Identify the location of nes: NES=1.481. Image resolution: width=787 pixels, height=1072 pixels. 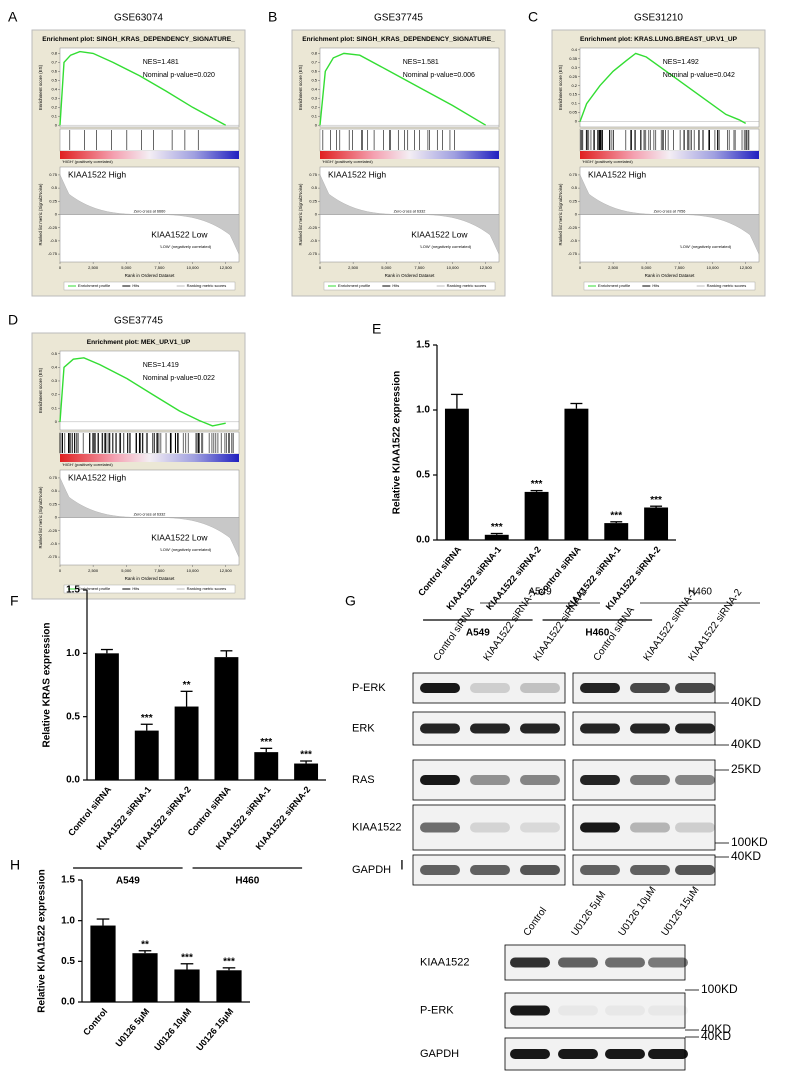
(161, 62).